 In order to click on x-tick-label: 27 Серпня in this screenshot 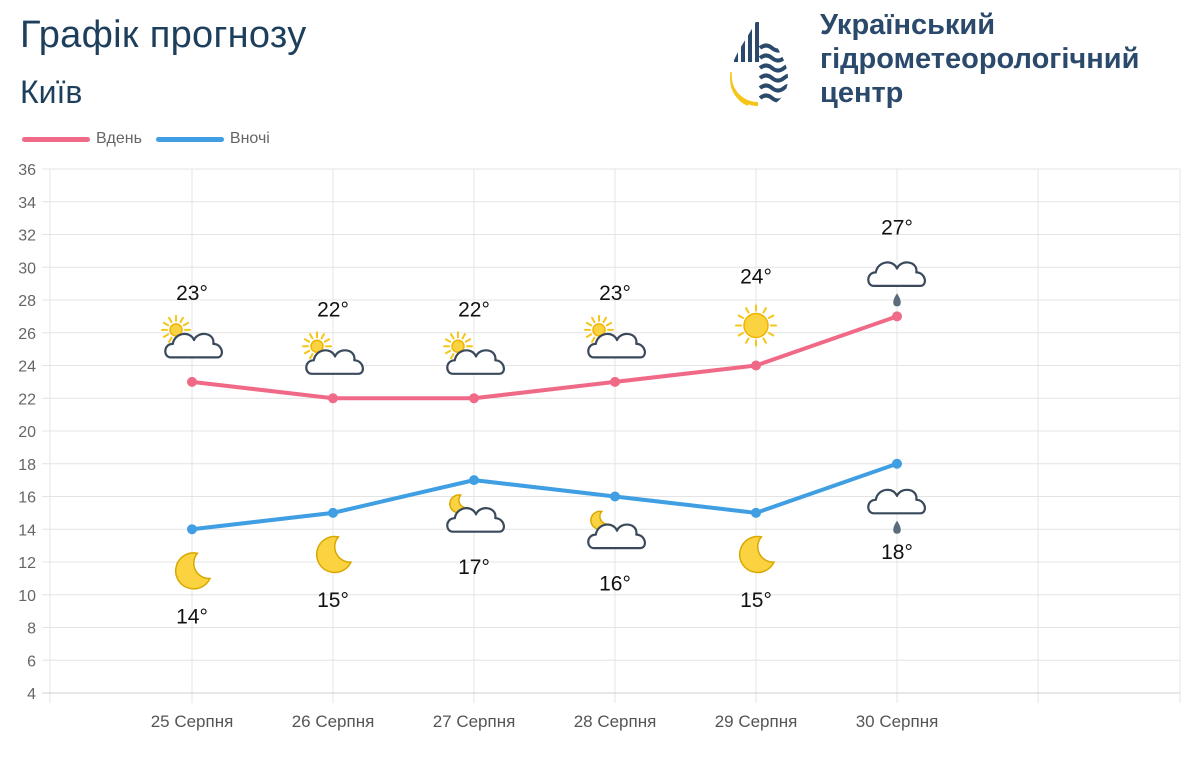, I will do `click(474, 721)`.